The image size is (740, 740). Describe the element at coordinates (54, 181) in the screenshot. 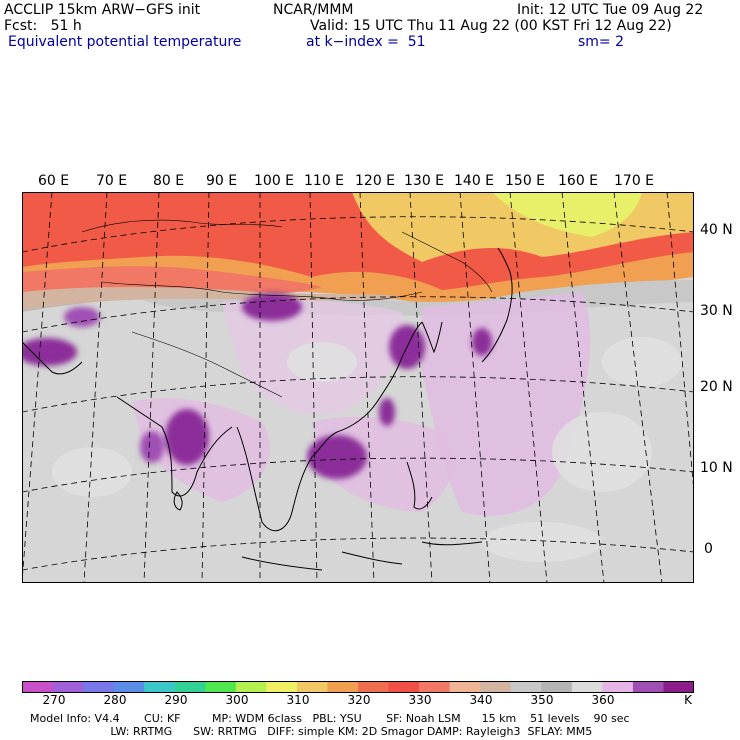

I see `lon-label-60e: 60 E` at that location.